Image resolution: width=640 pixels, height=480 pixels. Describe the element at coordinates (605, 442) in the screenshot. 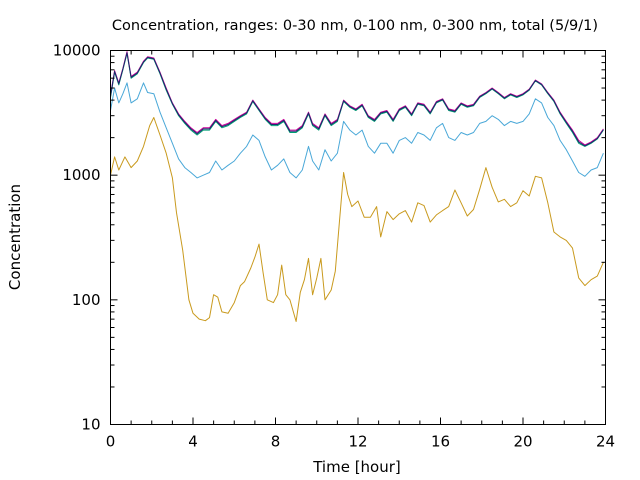

I see `x-tick-label: 24` at that location.